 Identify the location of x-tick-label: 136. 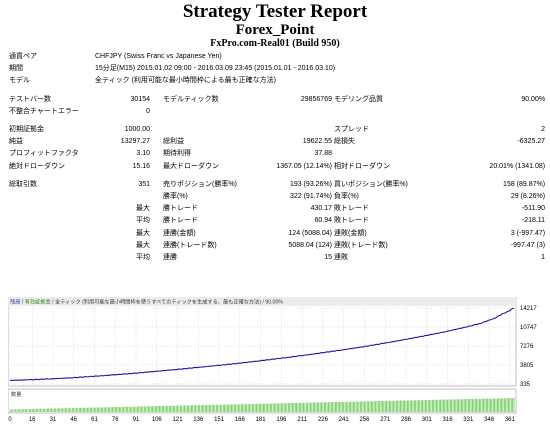
(198, 420).